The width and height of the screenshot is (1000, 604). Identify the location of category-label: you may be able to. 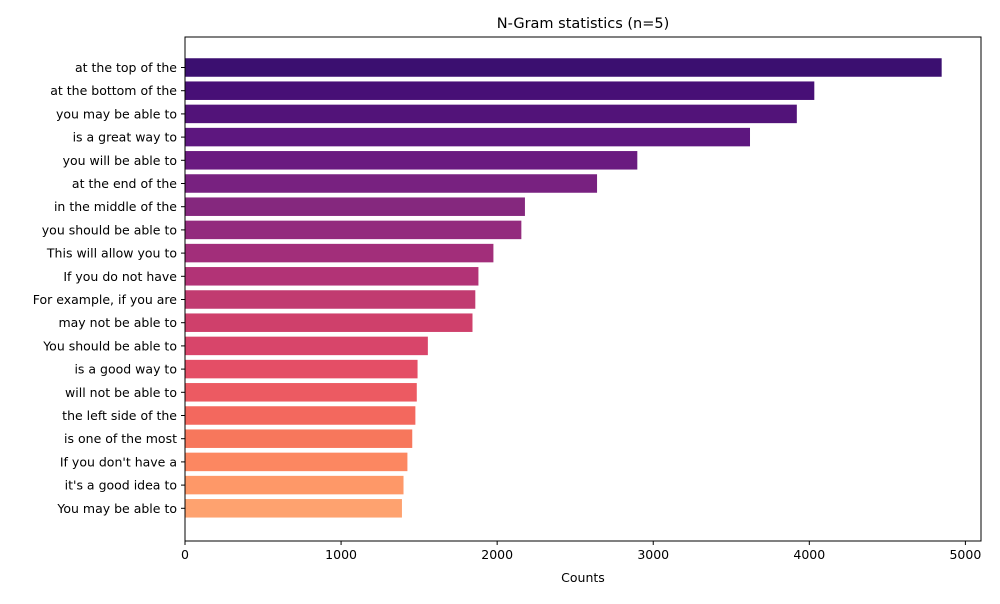
(116, 113).